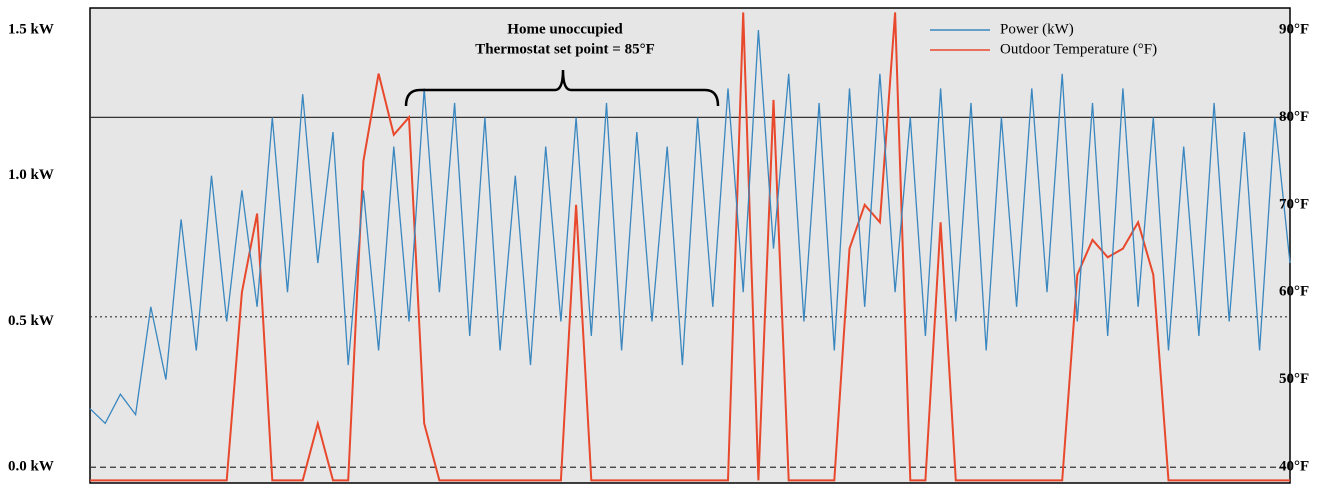 The image size is (1325, 486). I want to click on y2-tick-label: 60°F, so click(1294, 292).